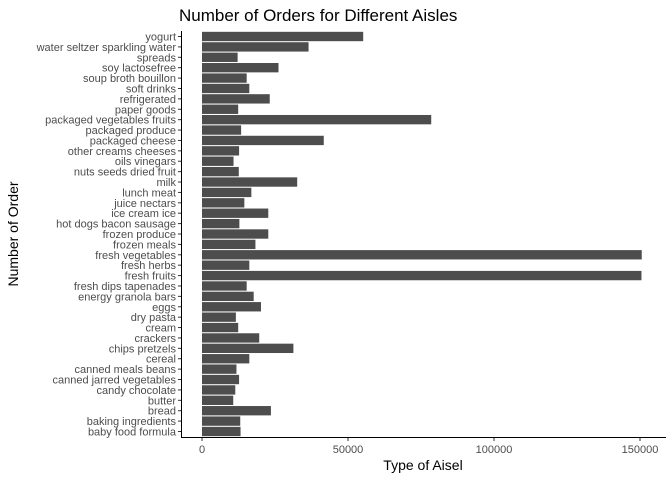  I want to click on bar-canned-jarred-vegetables, so click(221, 379).